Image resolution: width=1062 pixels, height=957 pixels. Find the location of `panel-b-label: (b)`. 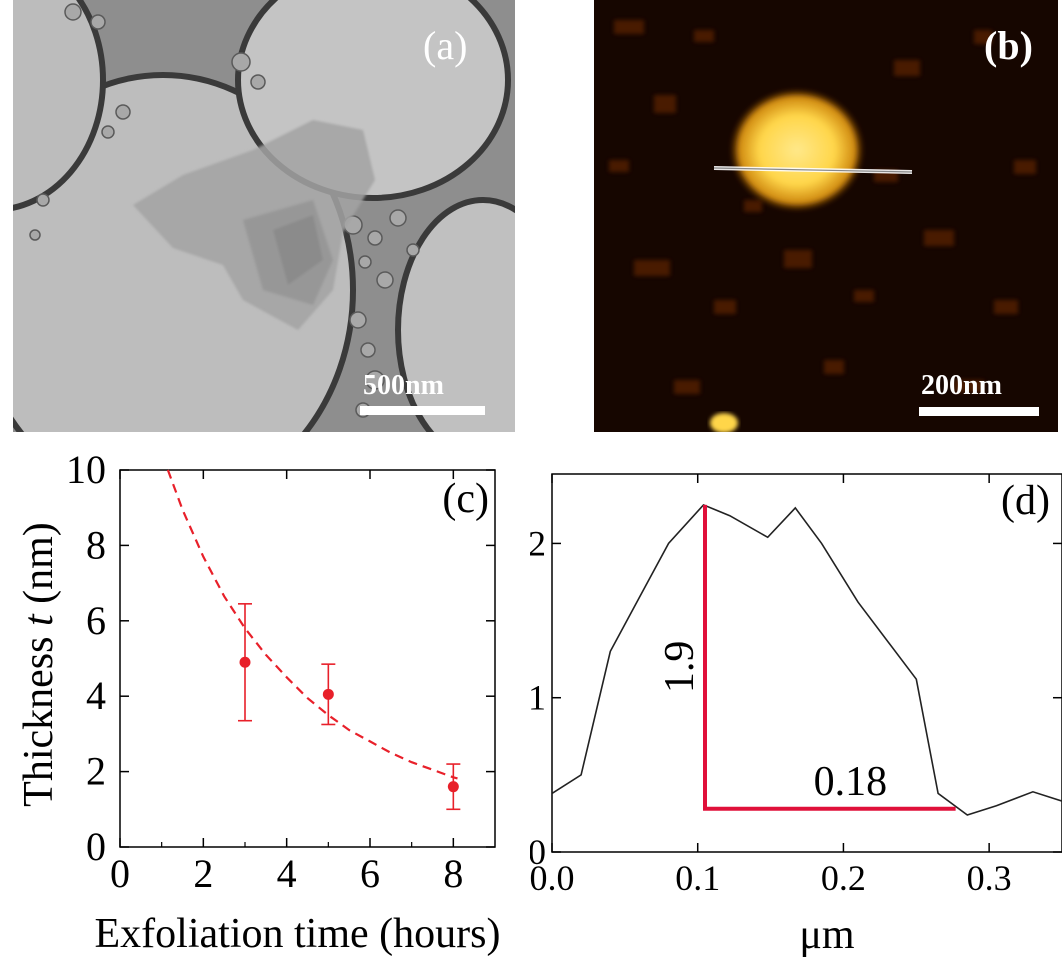

panel-b-label: (b) is located at coordinates (1008, 45).